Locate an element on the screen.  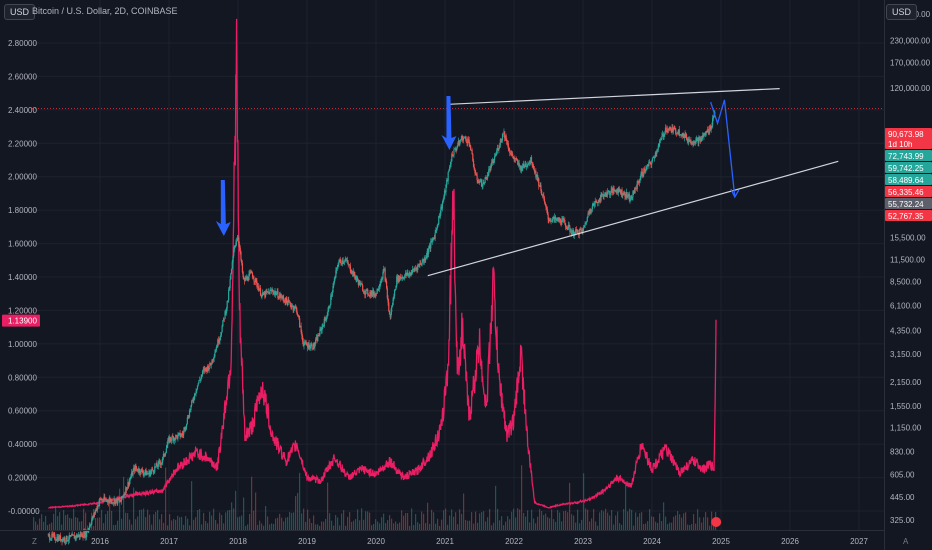
left-tick-label: 0.20000 is located at coordinates (22, 478).